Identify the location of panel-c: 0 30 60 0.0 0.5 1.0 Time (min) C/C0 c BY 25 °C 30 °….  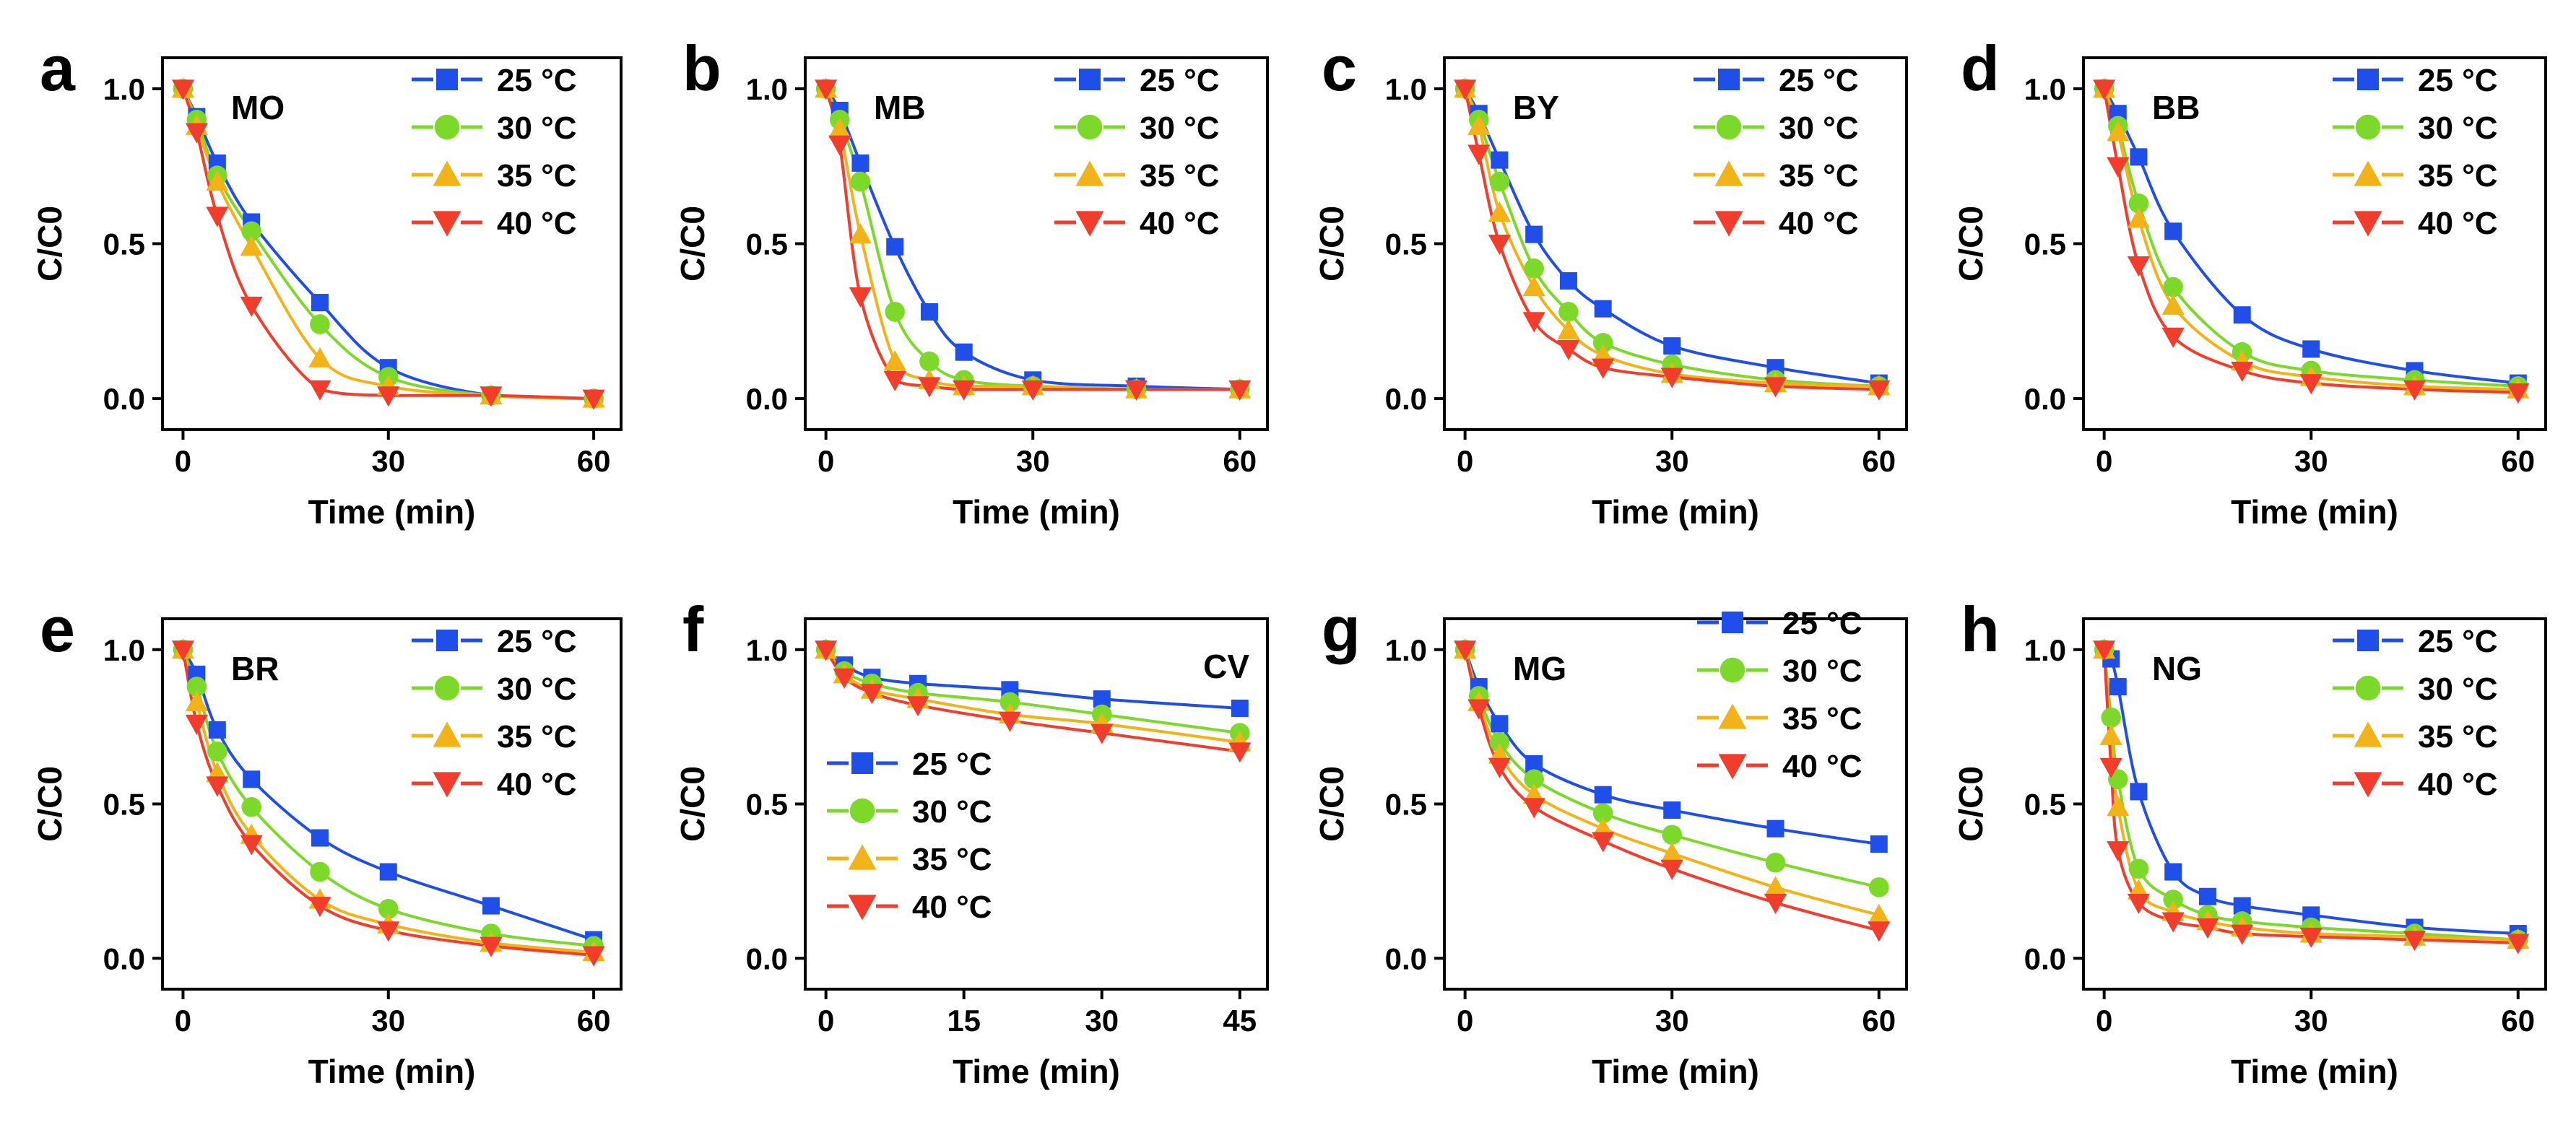
(1610, 281).